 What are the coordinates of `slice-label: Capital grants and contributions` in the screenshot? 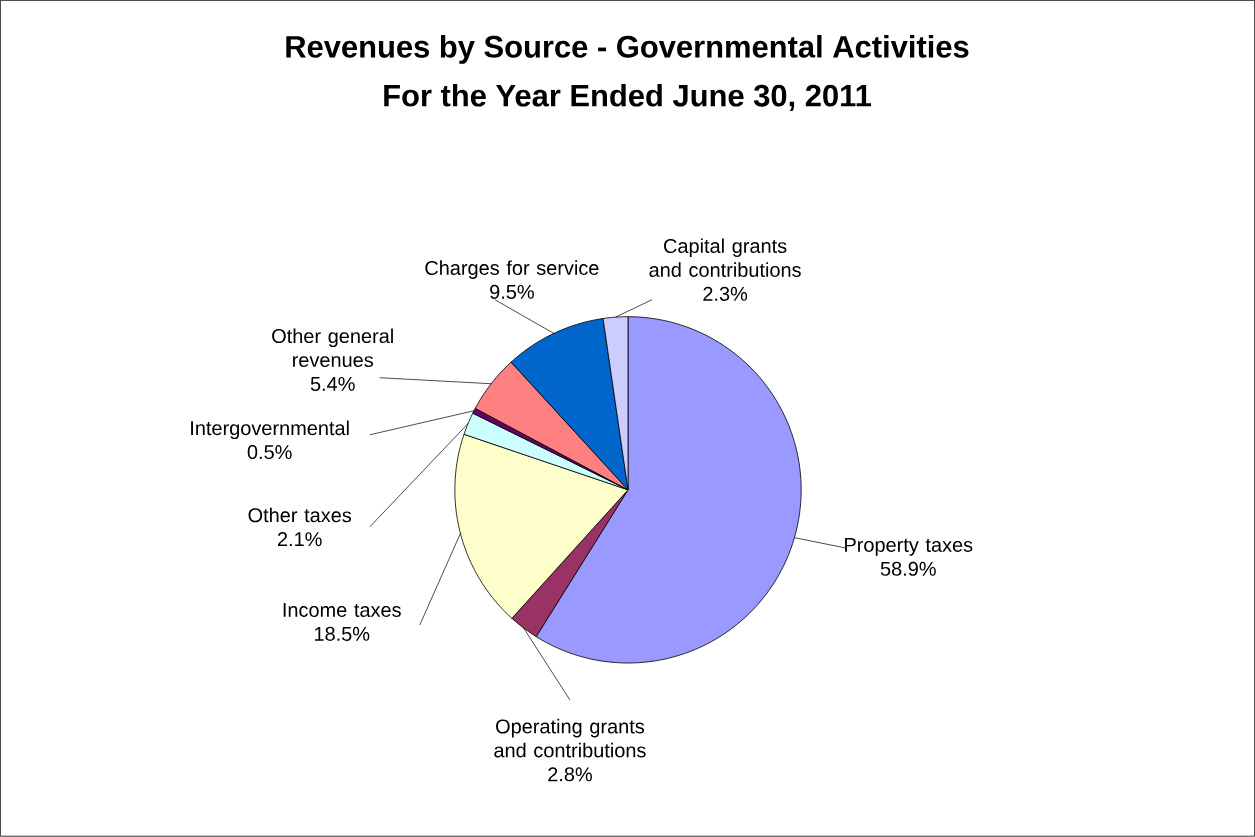 It's located at (725, 258).